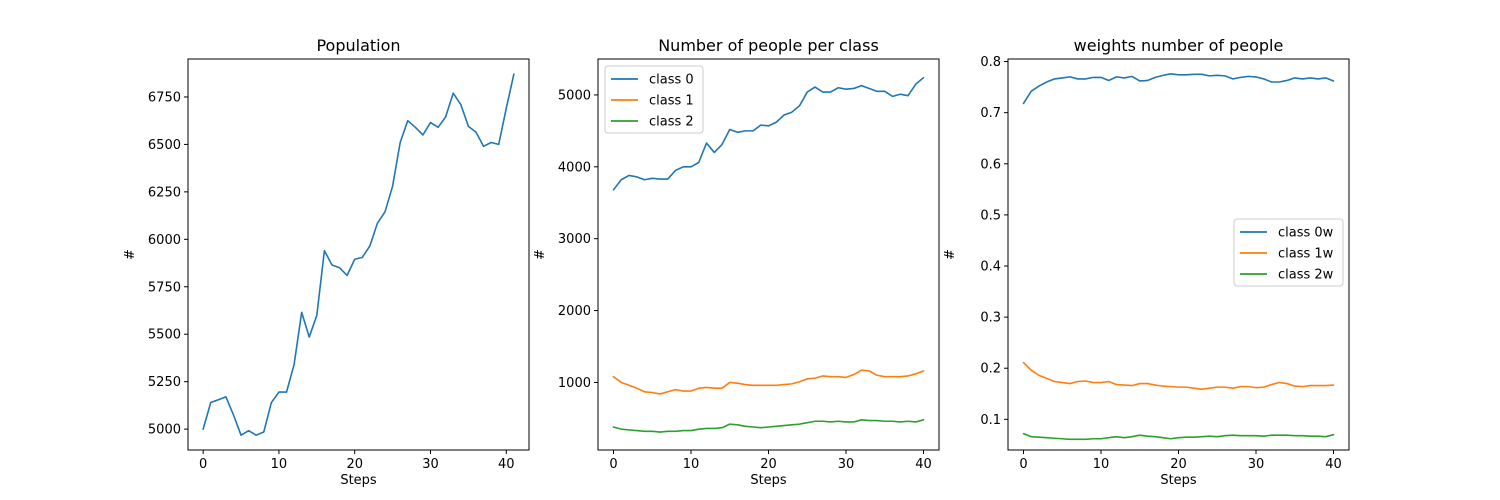  I want to click on legend-entry: class 1w, so click(1306, 254).